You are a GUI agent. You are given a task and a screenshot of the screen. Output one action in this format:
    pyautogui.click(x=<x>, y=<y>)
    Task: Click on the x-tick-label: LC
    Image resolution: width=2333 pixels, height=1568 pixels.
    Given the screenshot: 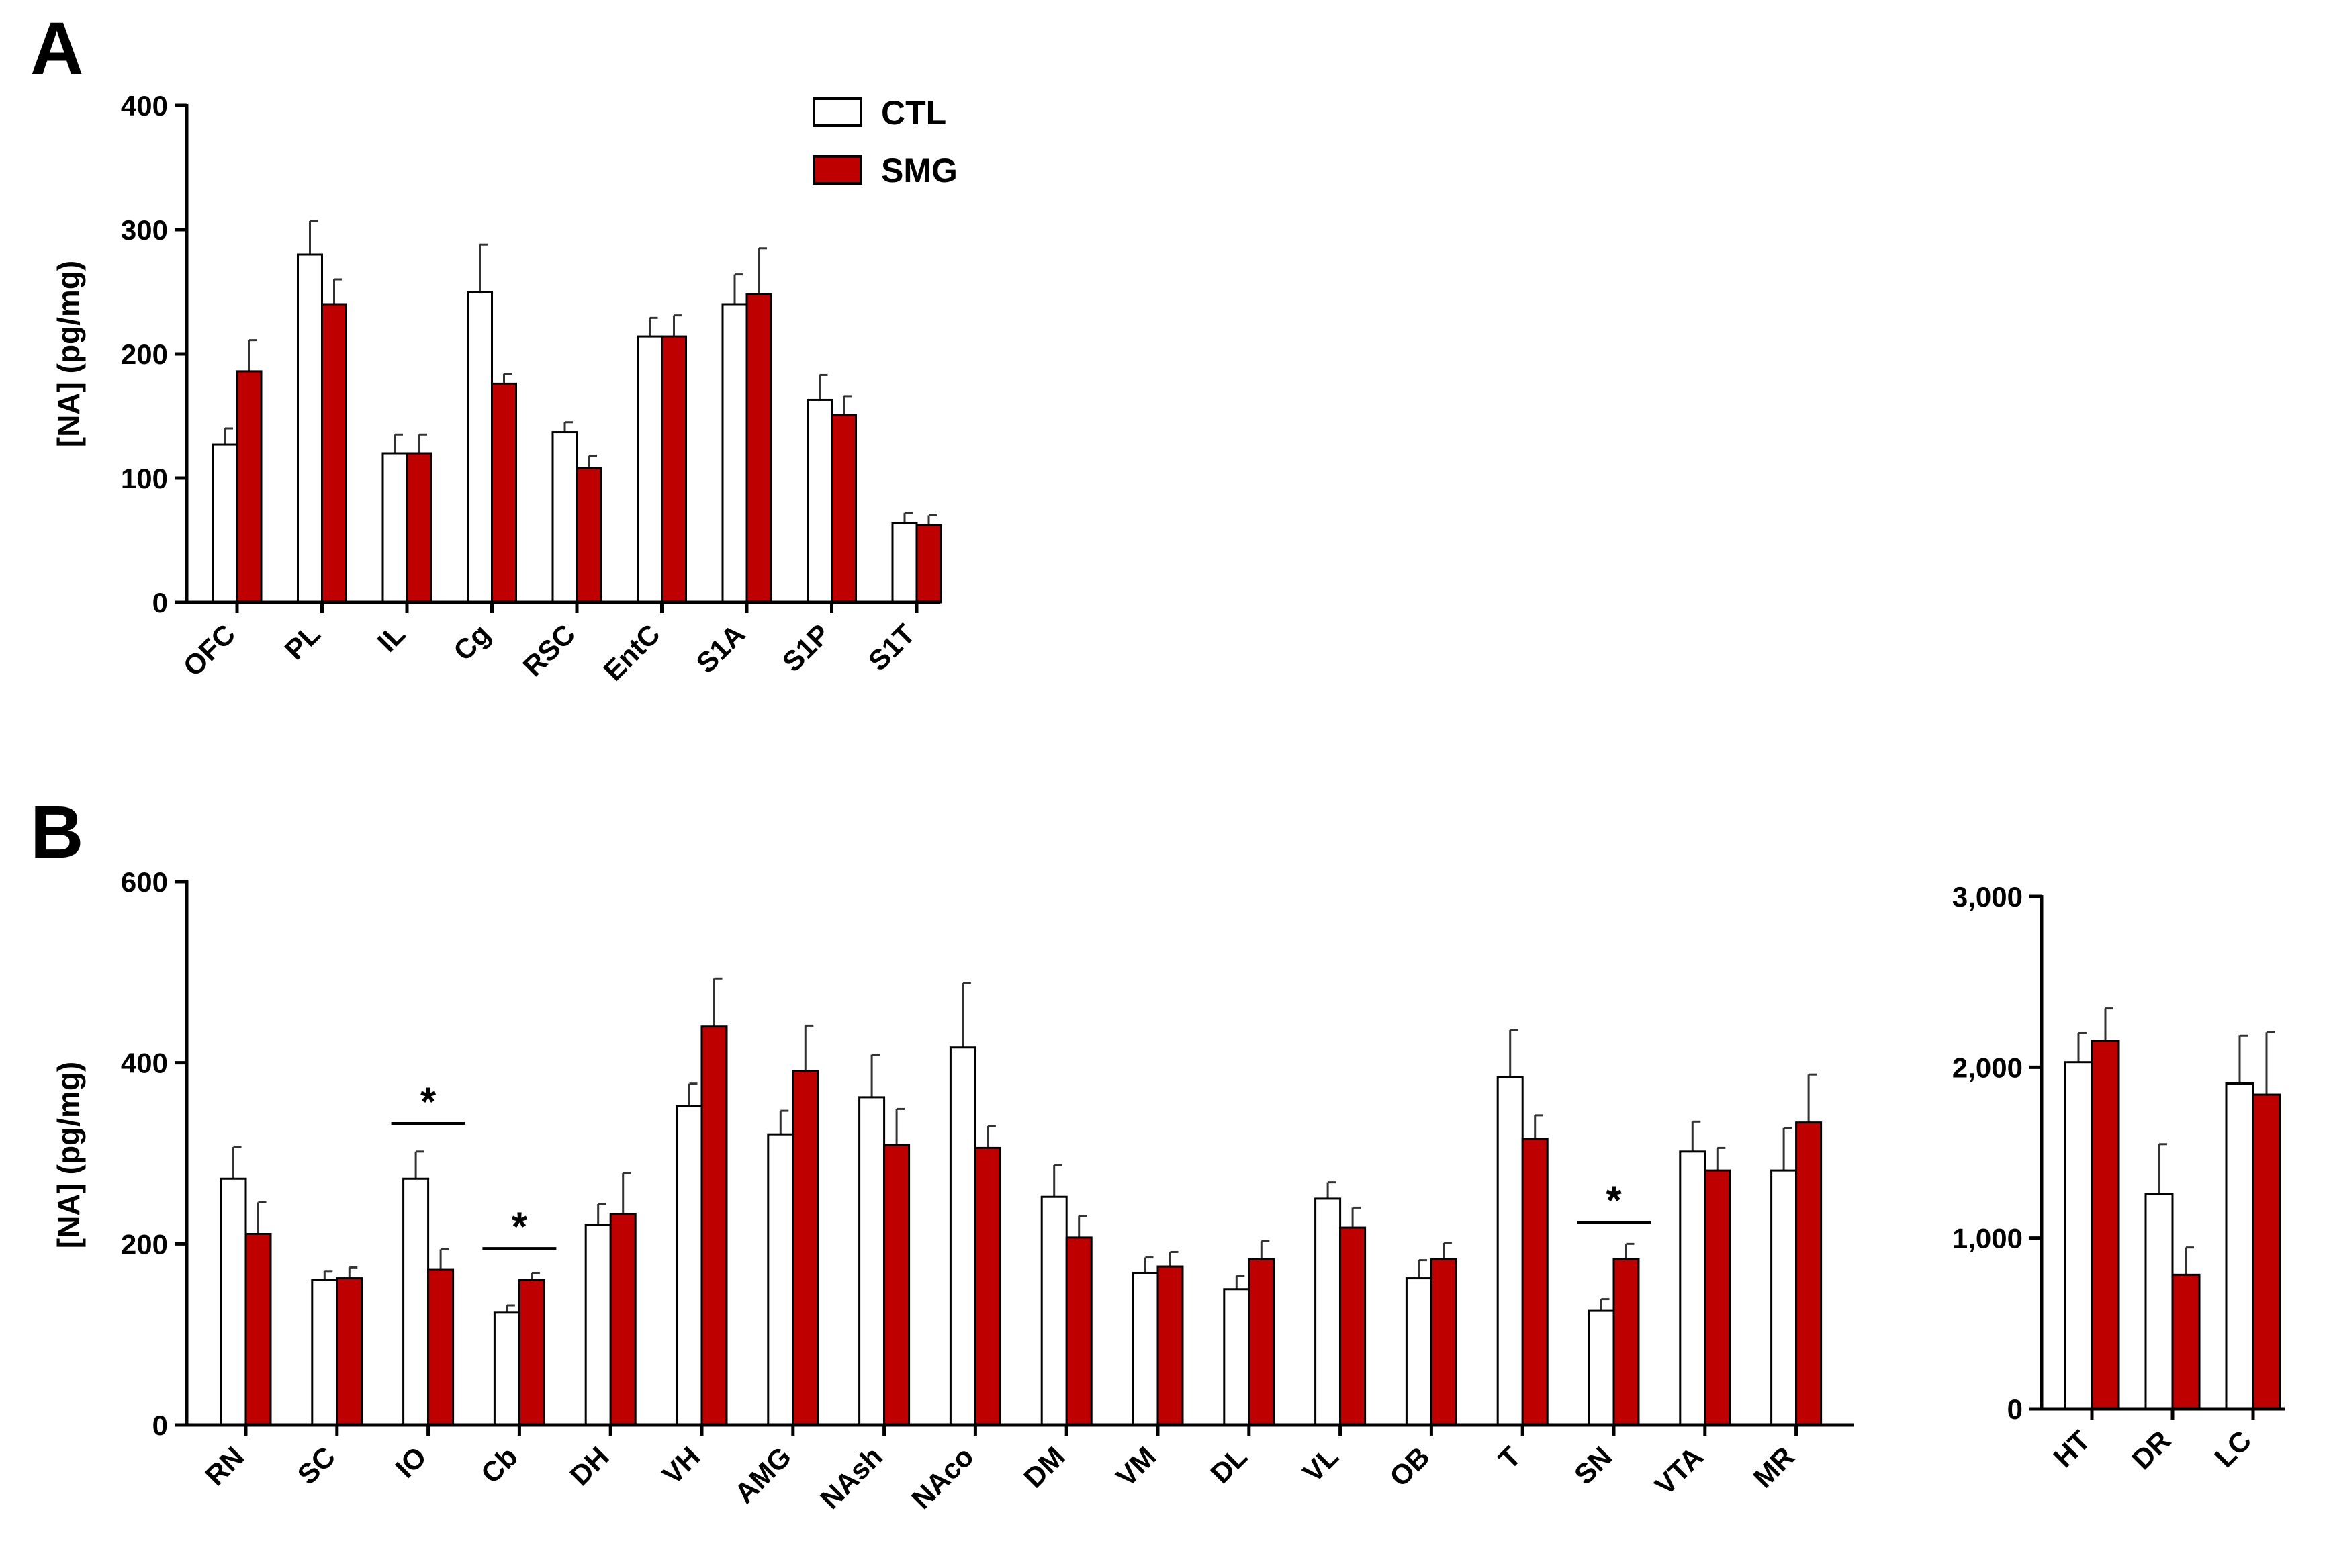 What is the action you would take?
    pyautogui.click(x=2233, y=1448)
    